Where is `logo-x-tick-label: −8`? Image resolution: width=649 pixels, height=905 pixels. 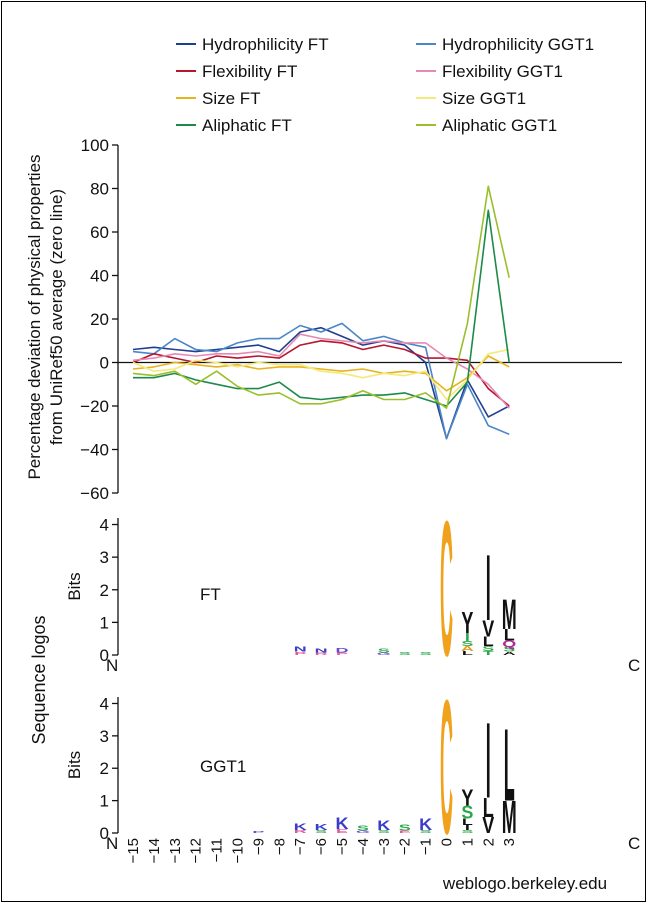
logo-x-tick-label: −8 is located at coordinates (279, 846).